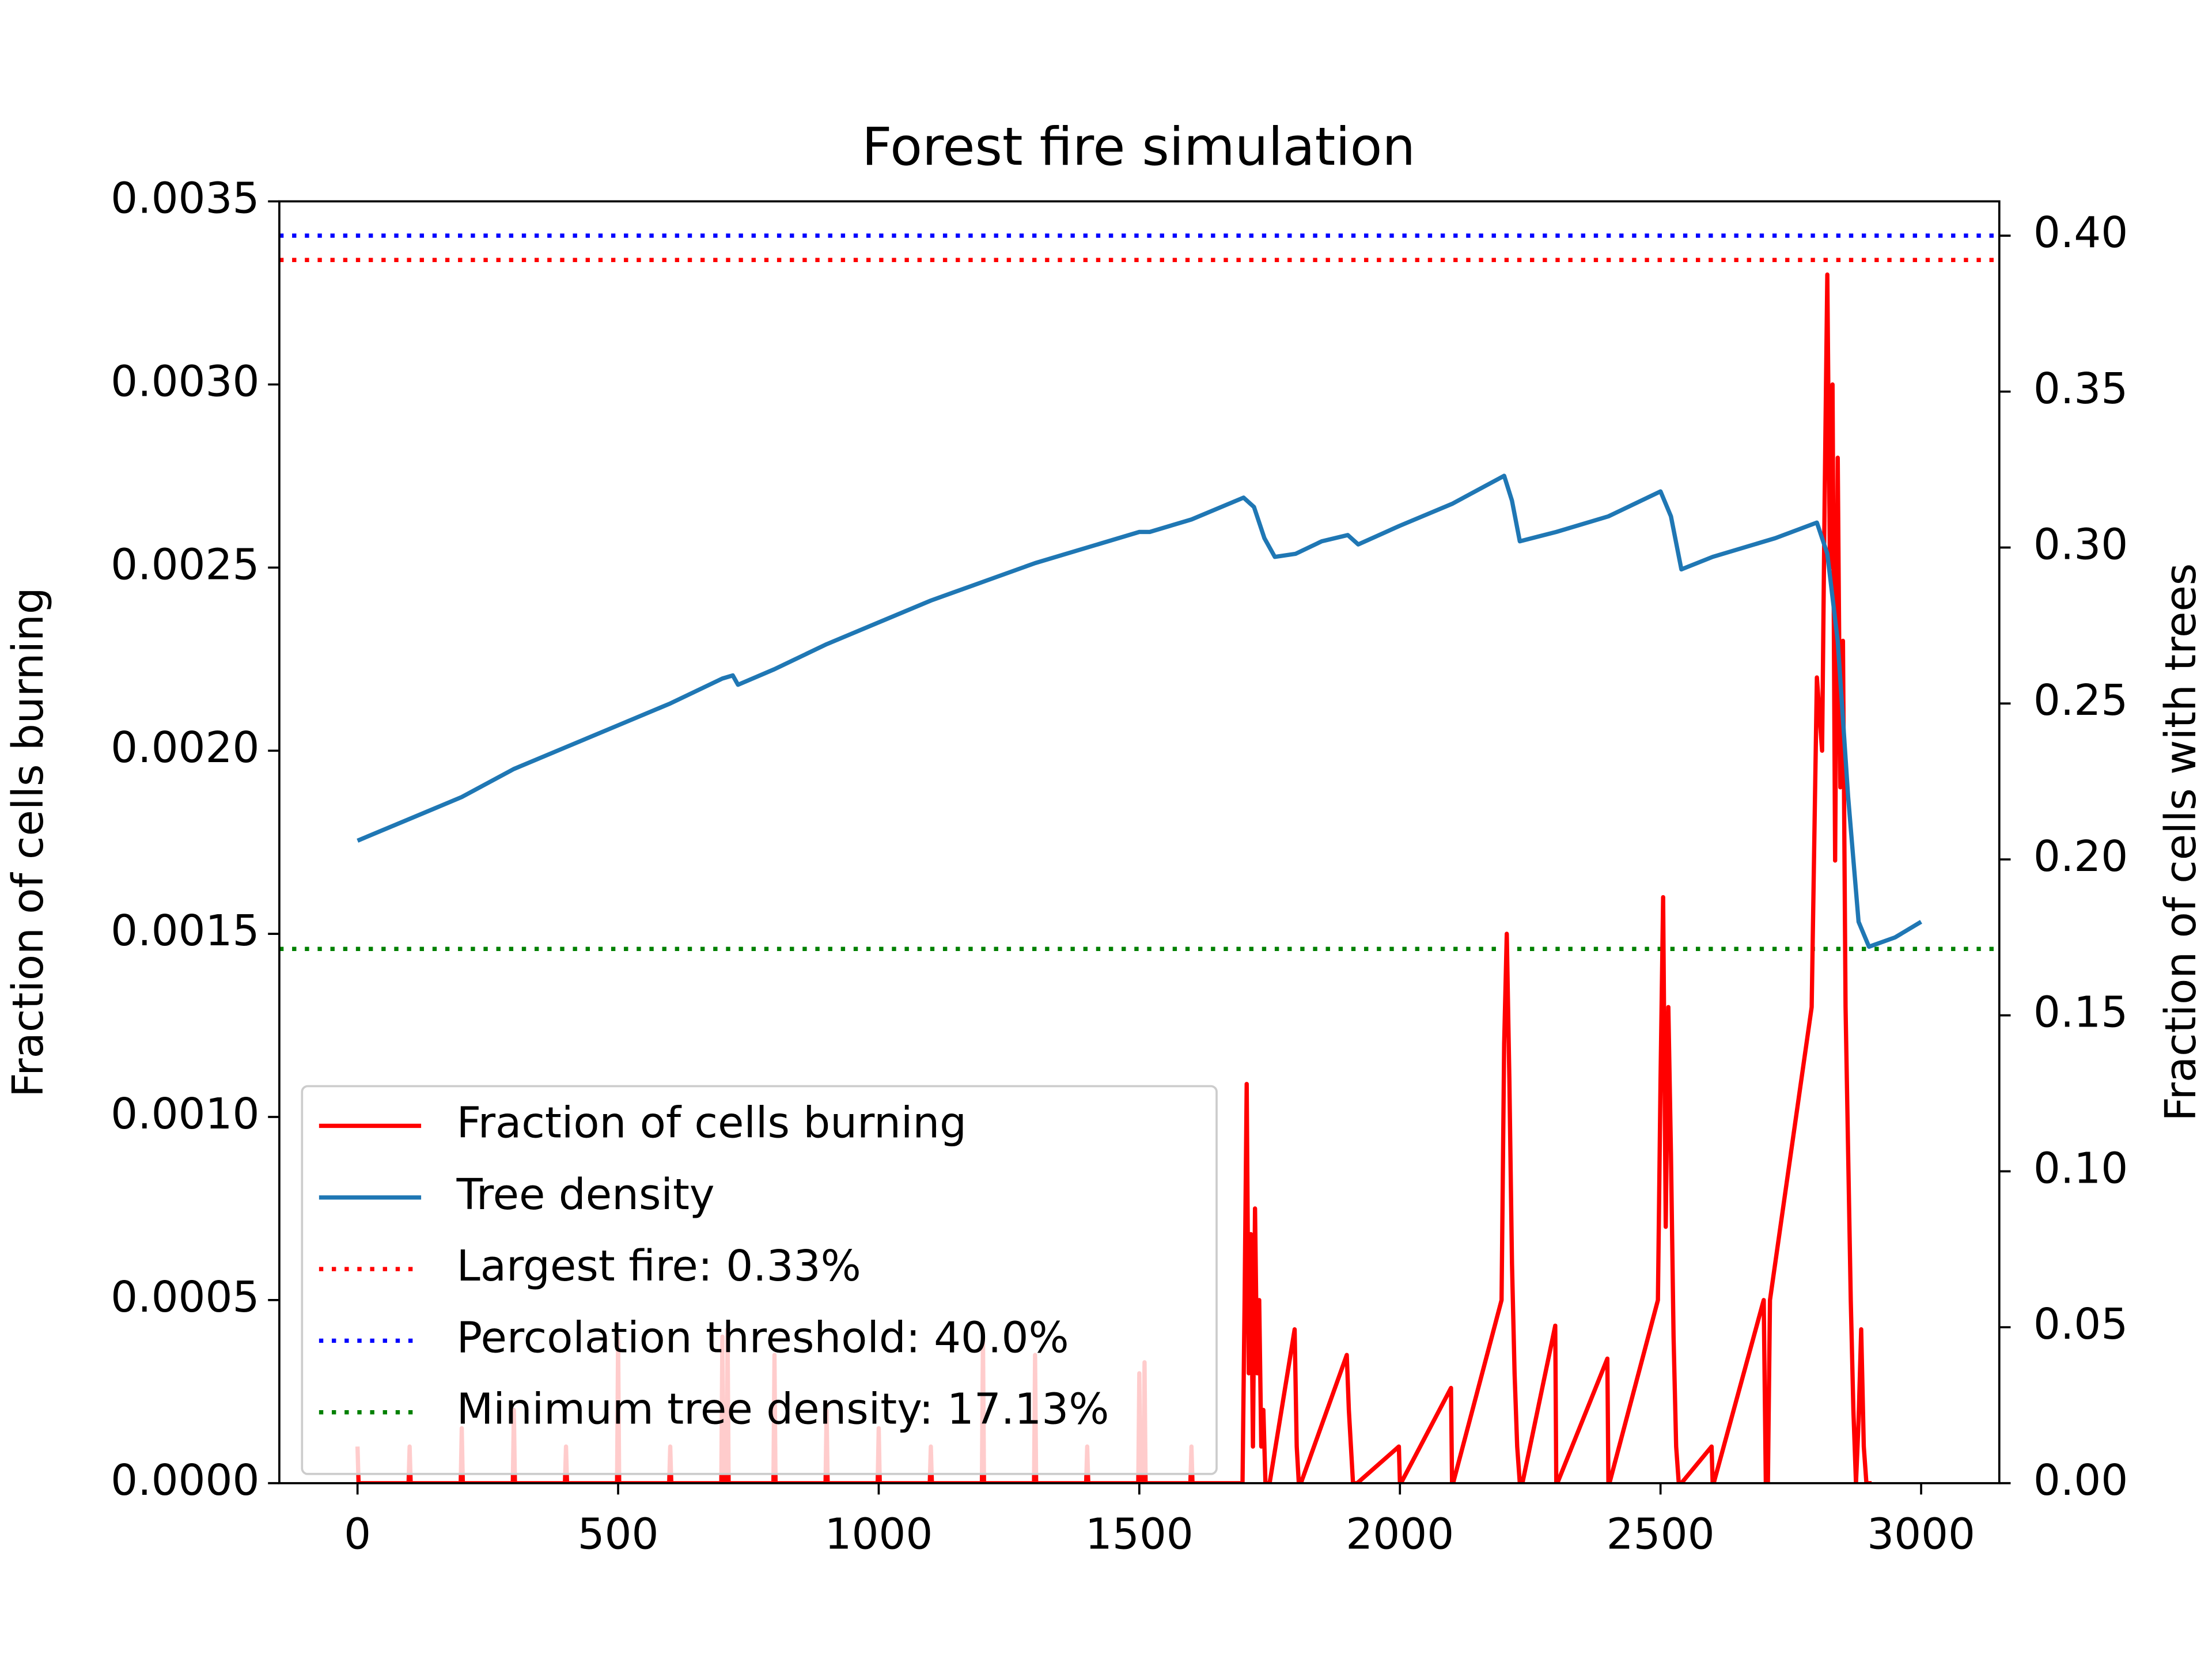 This screenshot has width=2212, height=1659. Describe the element at coordinates (2080, 1012) in the screenshot. I see `y2-tick-label: 0.15` at that location.